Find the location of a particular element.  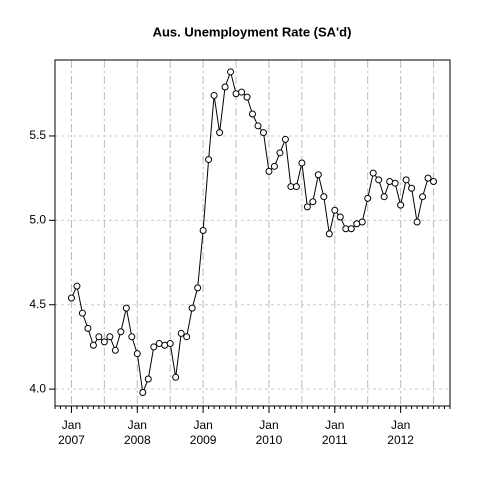

y-tick-label: 5.5 is located at coordinates (37, 135).